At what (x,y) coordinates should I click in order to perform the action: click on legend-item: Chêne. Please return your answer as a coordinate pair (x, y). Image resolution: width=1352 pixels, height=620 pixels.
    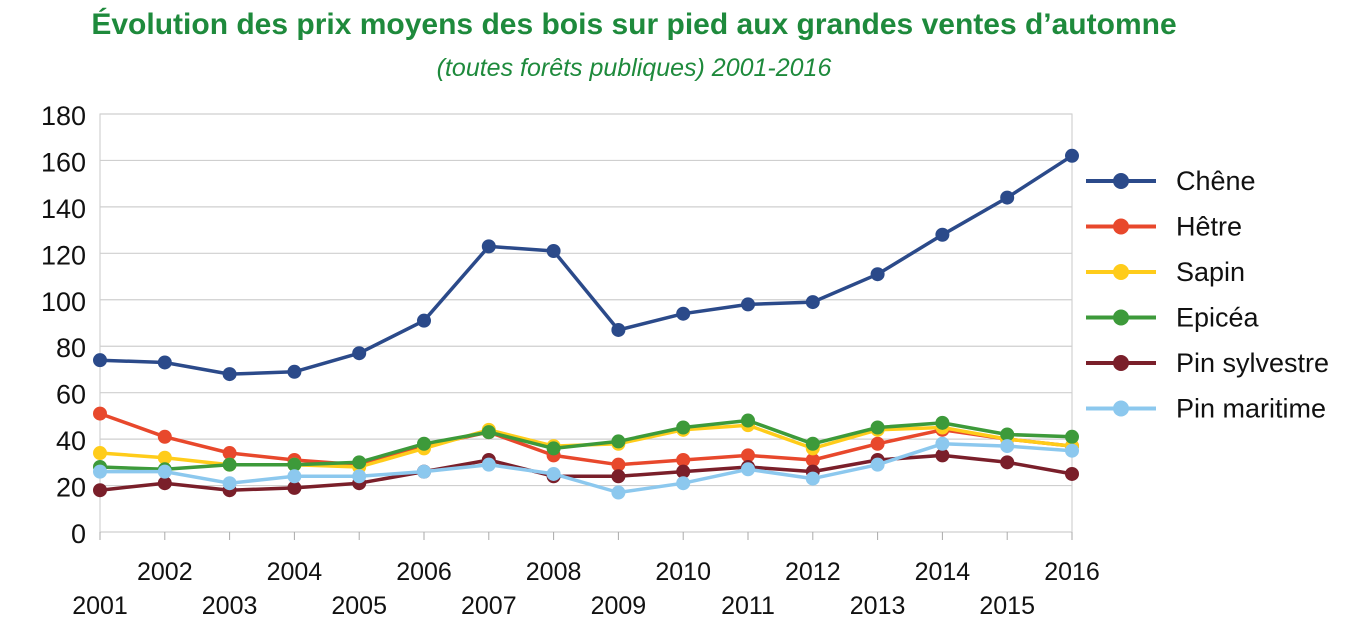
    Looking at the image, I should click on (1171, 181).